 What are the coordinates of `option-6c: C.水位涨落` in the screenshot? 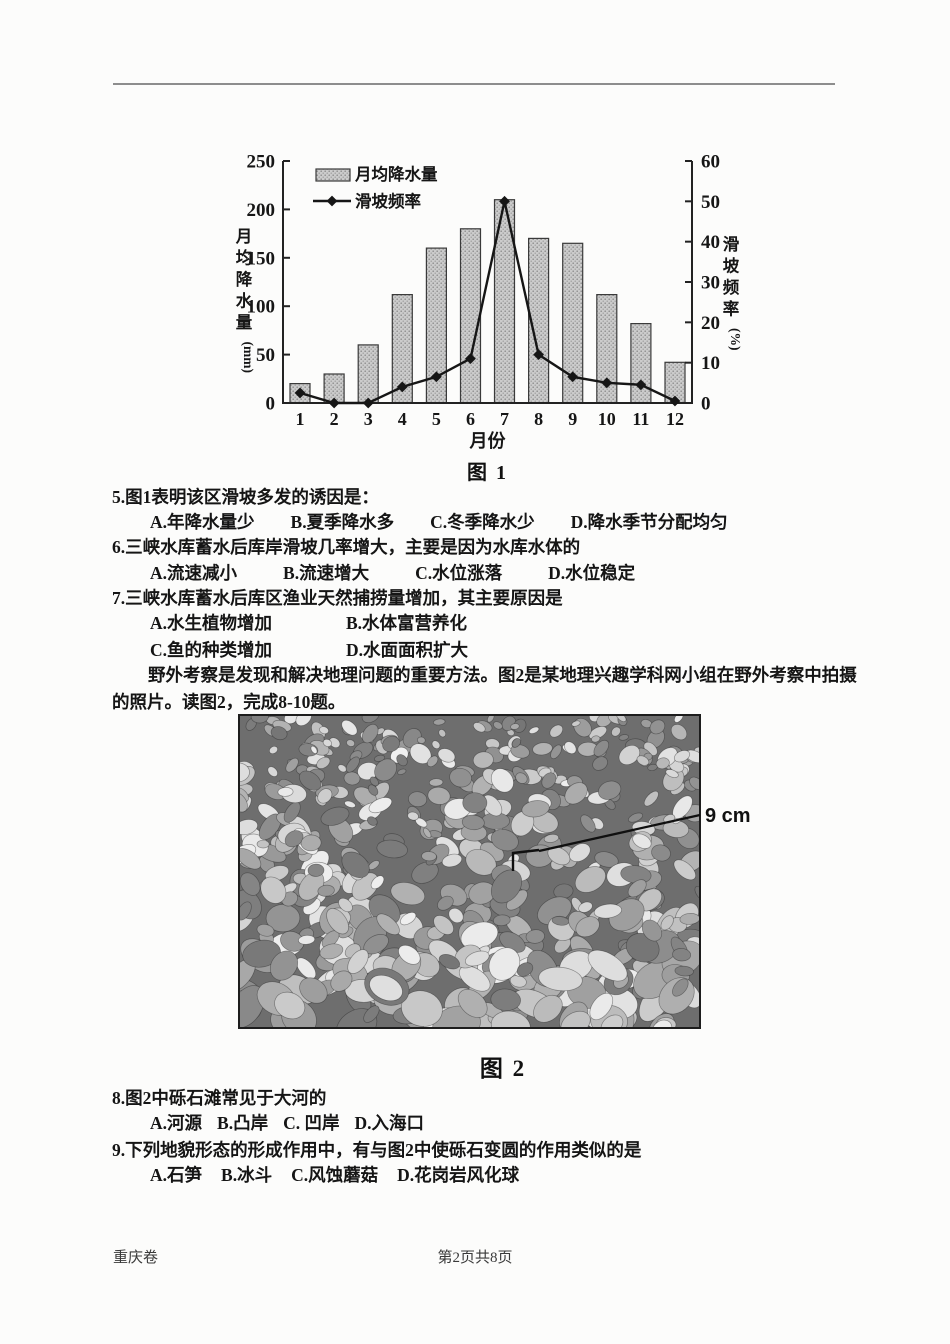 It's located at (459, 573).